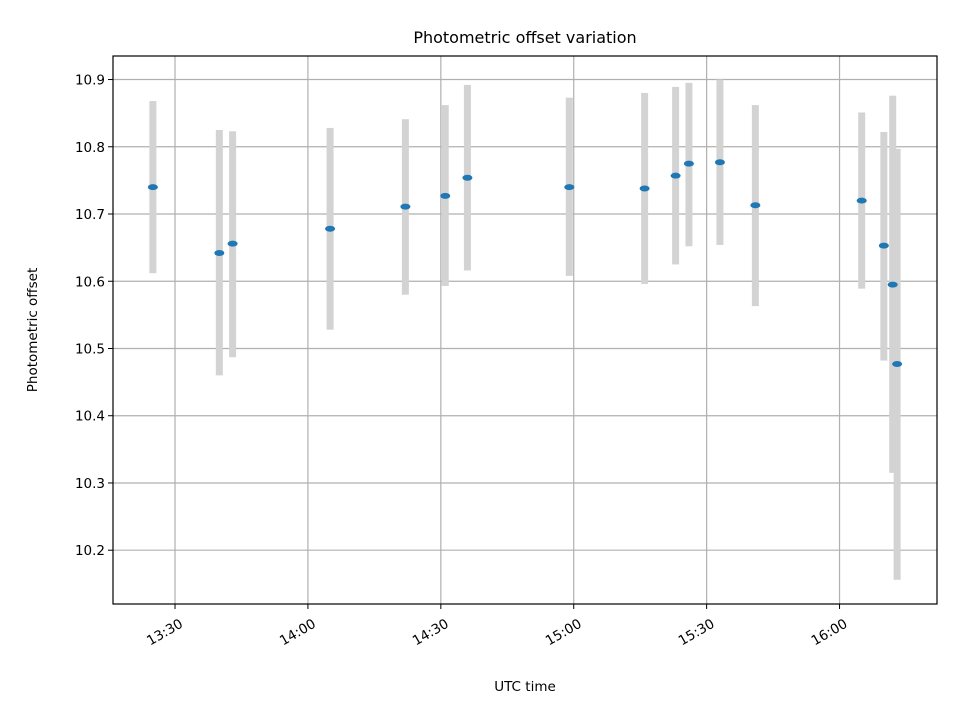 This screenshot has height=720, width=960. I want to click on y-tick-label: 10.8, so click(90, 148).